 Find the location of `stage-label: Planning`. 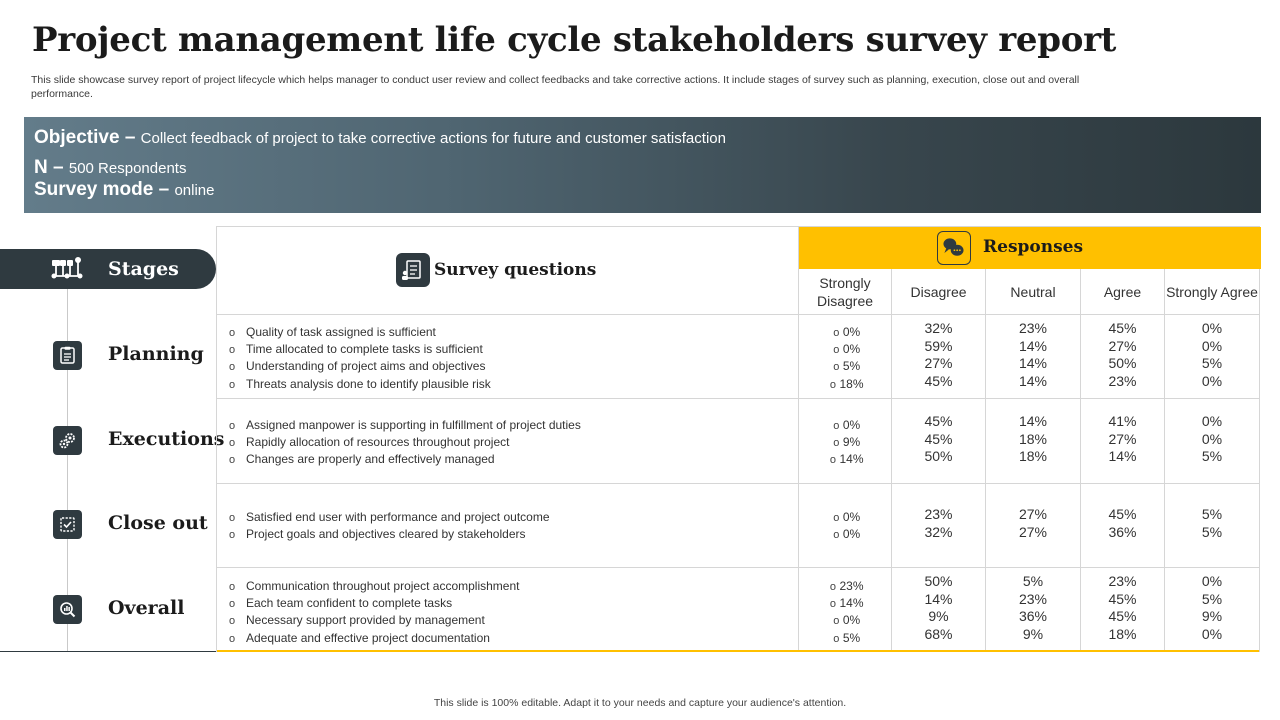

stage-label: Planning is located at coordinates (156, 354).